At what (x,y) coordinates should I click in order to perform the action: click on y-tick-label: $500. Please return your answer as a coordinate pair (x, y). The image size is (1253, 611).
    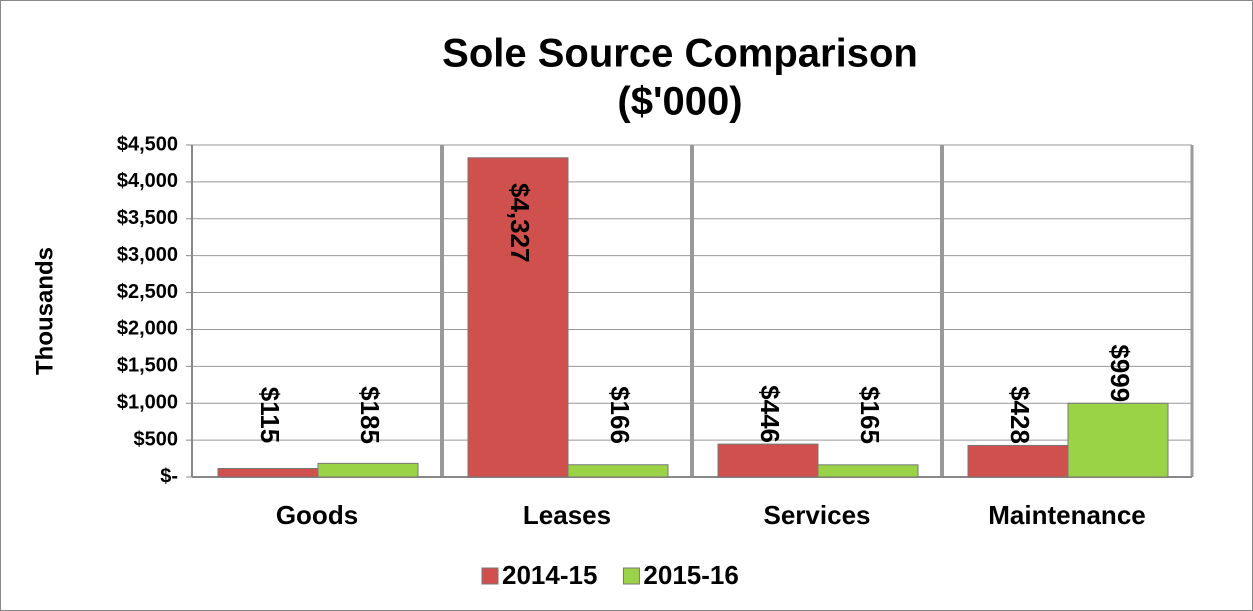
    Looking at the image, I should click on (156, 439).